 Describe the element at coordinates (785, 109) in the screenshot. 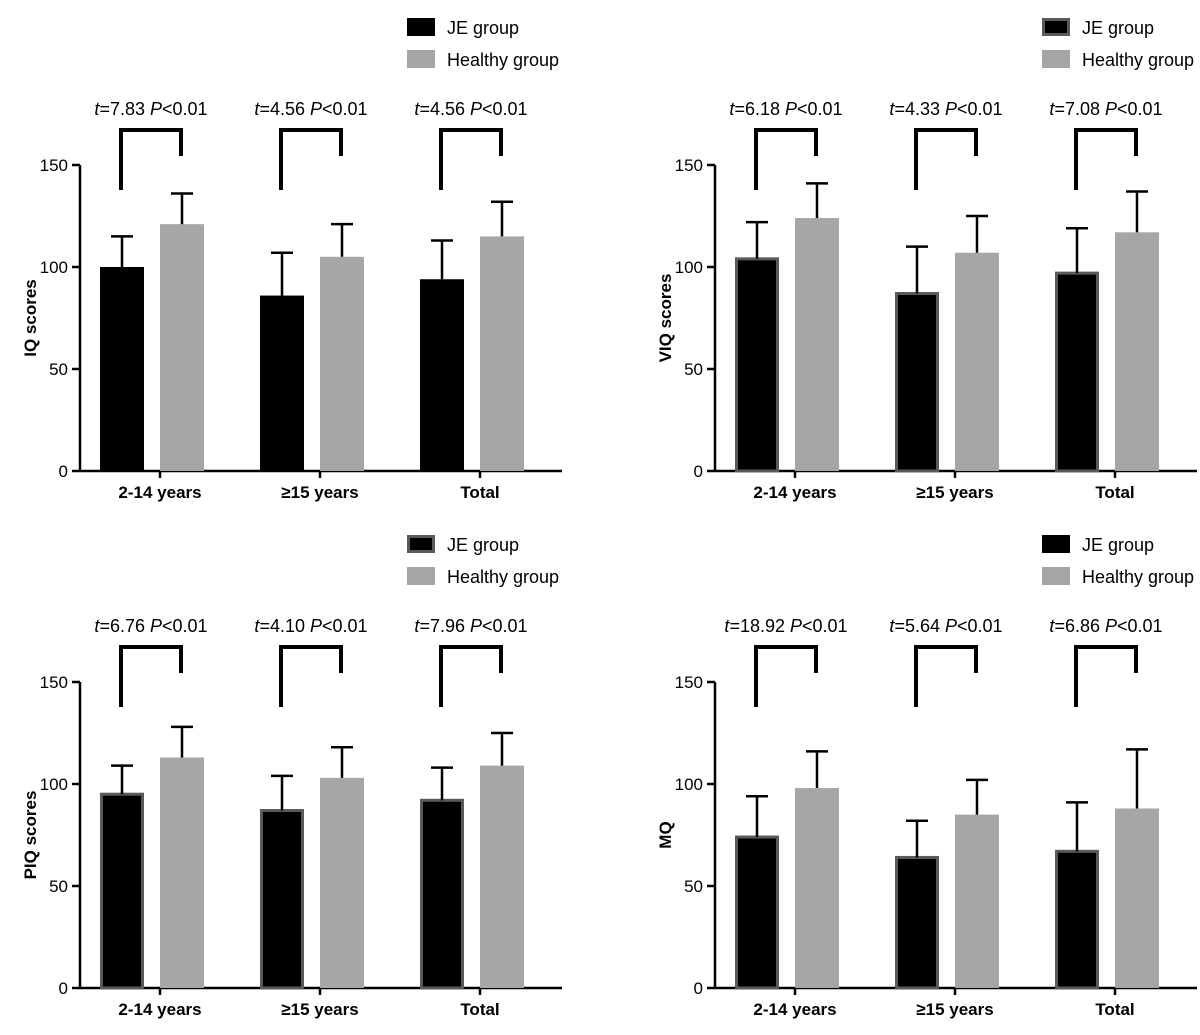

I see `significance-label: t=6.18 P<0.01` at that location.